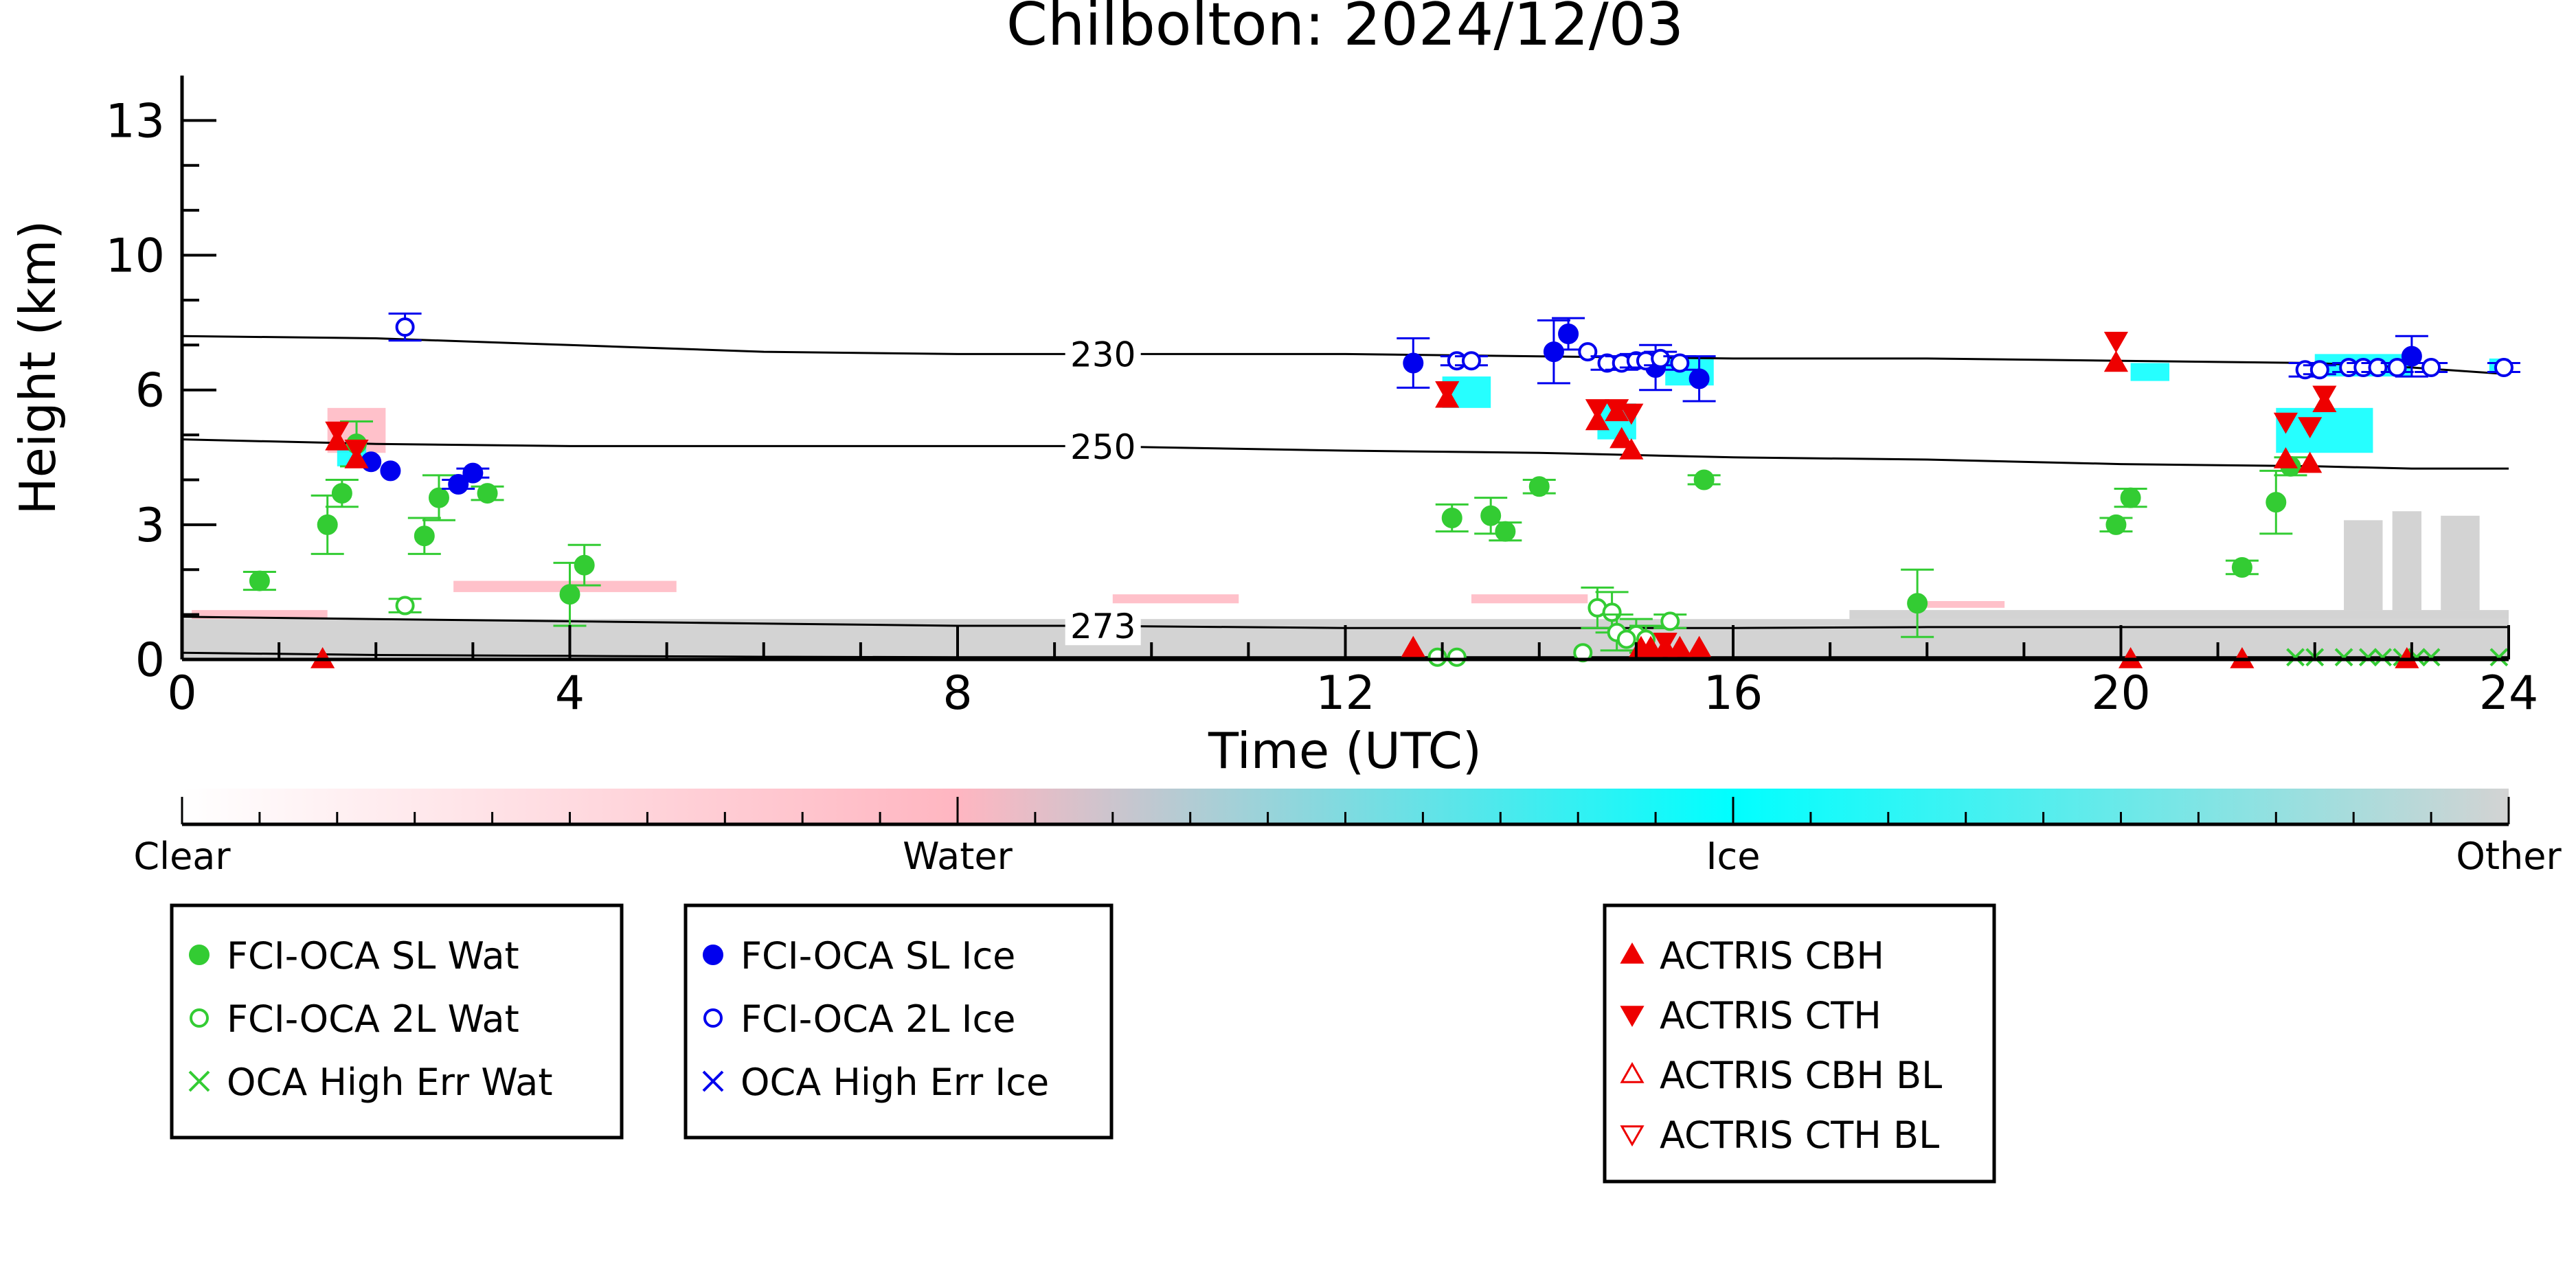 This screenshot has width=2576, height=1288. I want to click on x-tick-label: 8, so click(957, 693).